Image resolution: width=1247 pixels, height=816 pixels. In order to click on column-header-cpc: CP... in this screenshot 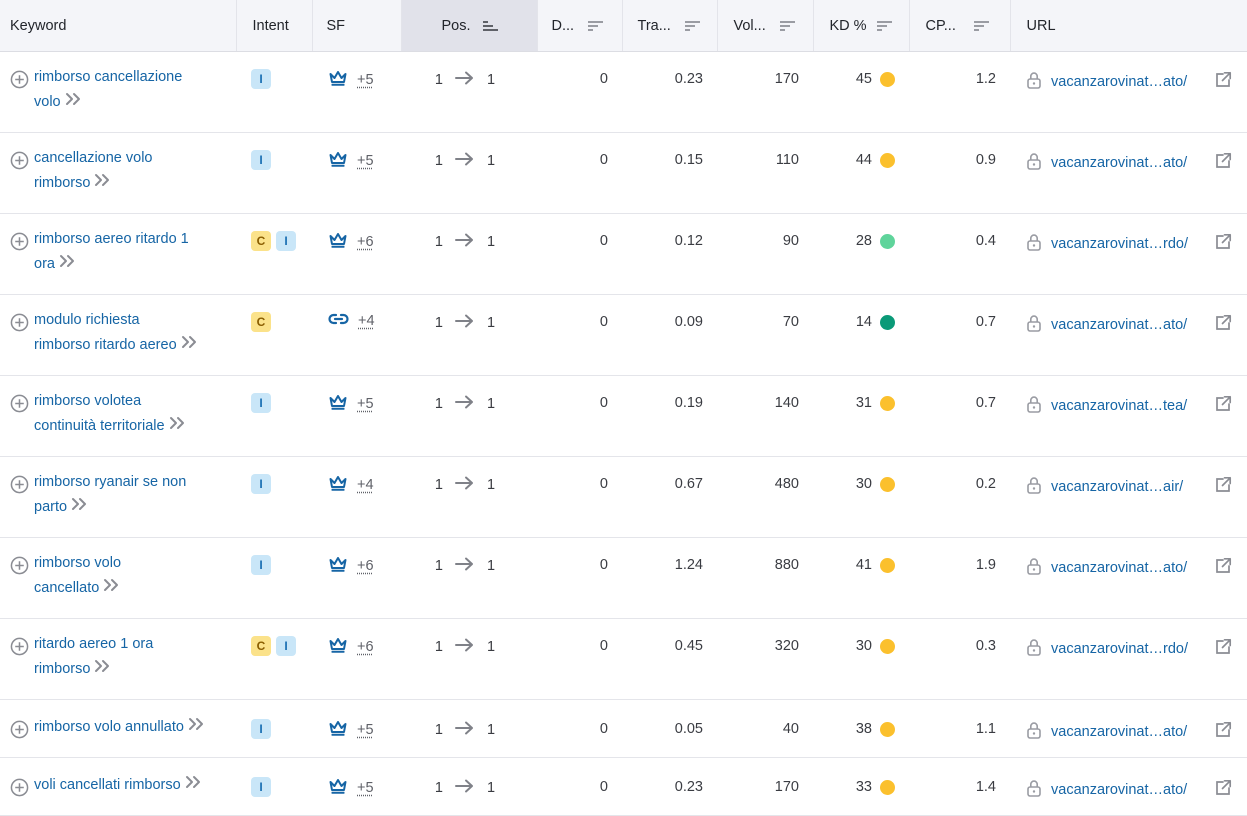, I will do `click(960, 26)`.